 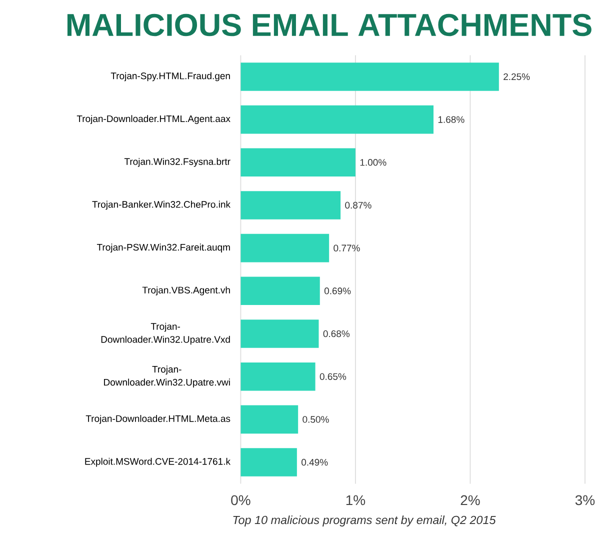 I want to click on y-tick-label: Trojan-Downloader.Win32.Upatre.Vxd, so click(x=165, y=333).